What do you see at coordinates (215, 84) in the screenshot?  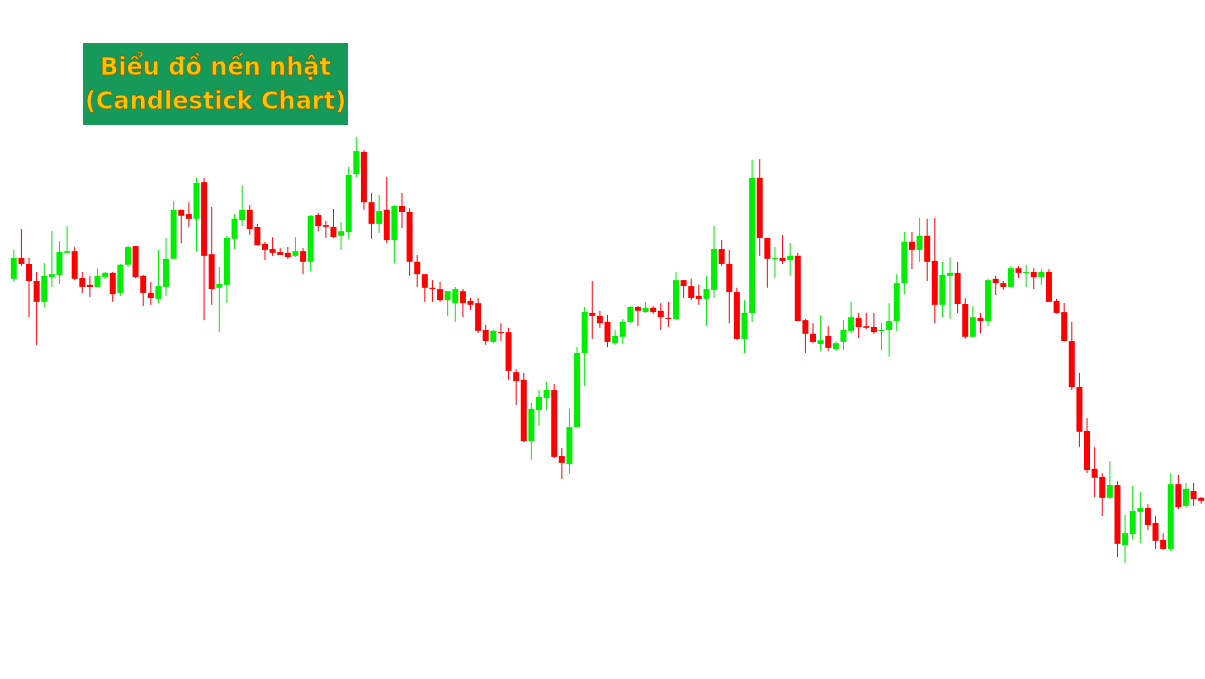 I see `chart-title: Biểu đồ nến nhật (Candlestick Chart)` at bounding box center [215, 84].